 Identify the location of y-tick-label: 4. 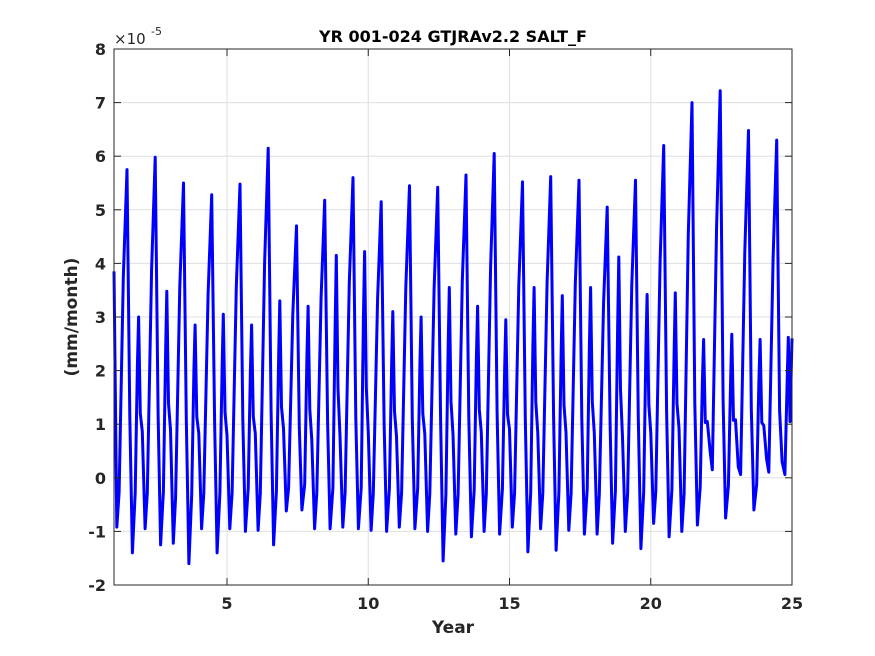
(100, 263).